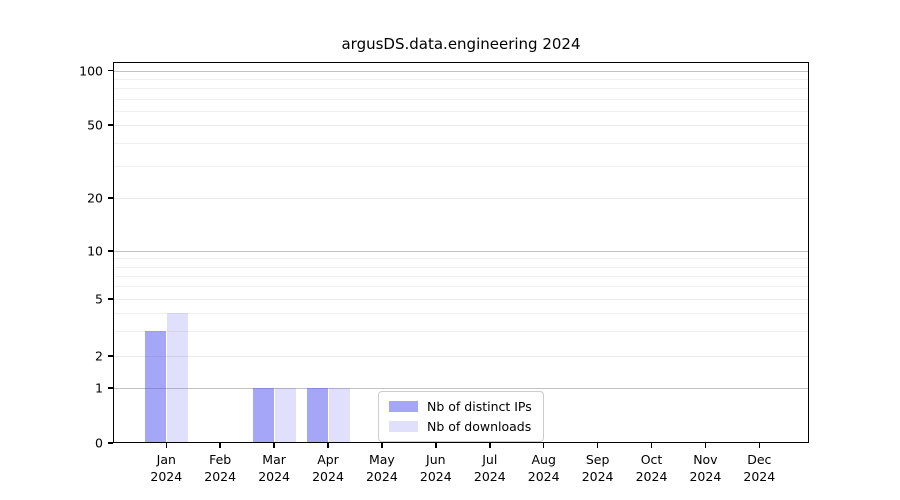 This screenshot has width=900, height=500. I want to click on x-tick-month: Apr, so click(328, 459).